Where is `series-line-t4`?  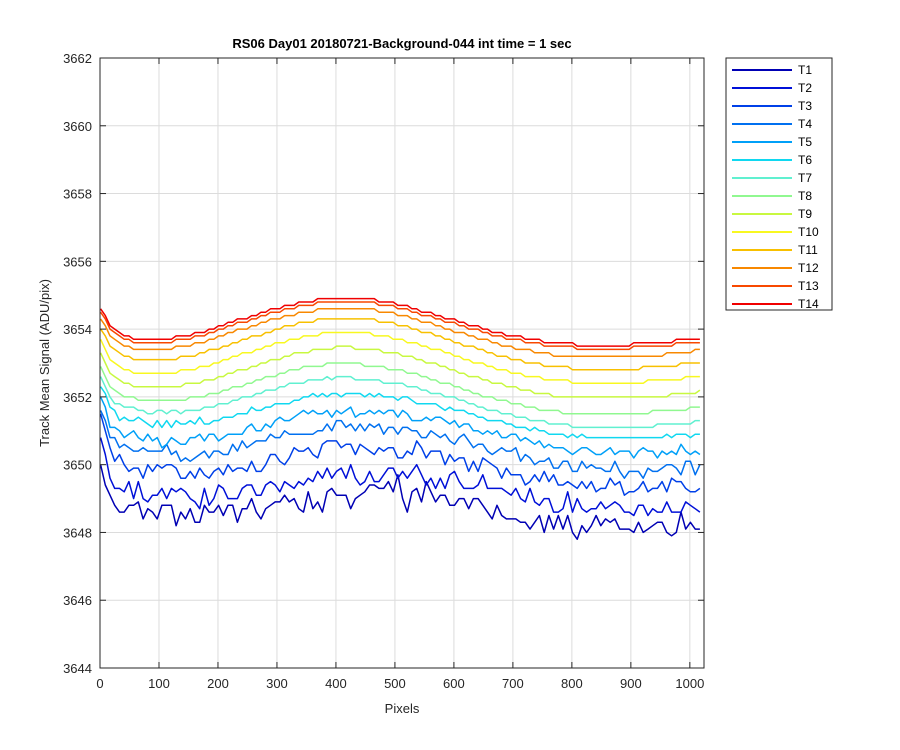 series-line-t4 is located at coordinates (400, 444).